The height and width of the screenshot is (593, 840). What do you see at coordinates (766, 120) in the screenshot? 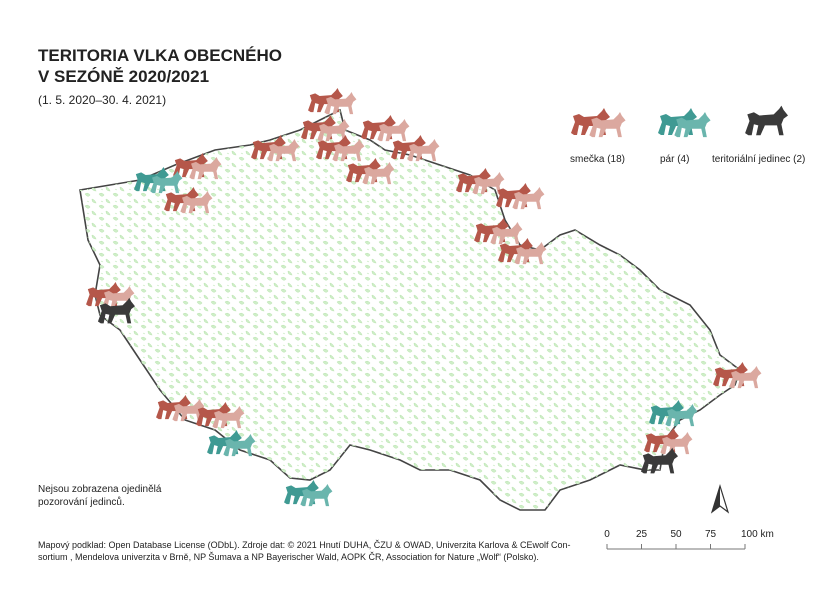
I see `legend-single-icon` at bounding box center [766, 120].